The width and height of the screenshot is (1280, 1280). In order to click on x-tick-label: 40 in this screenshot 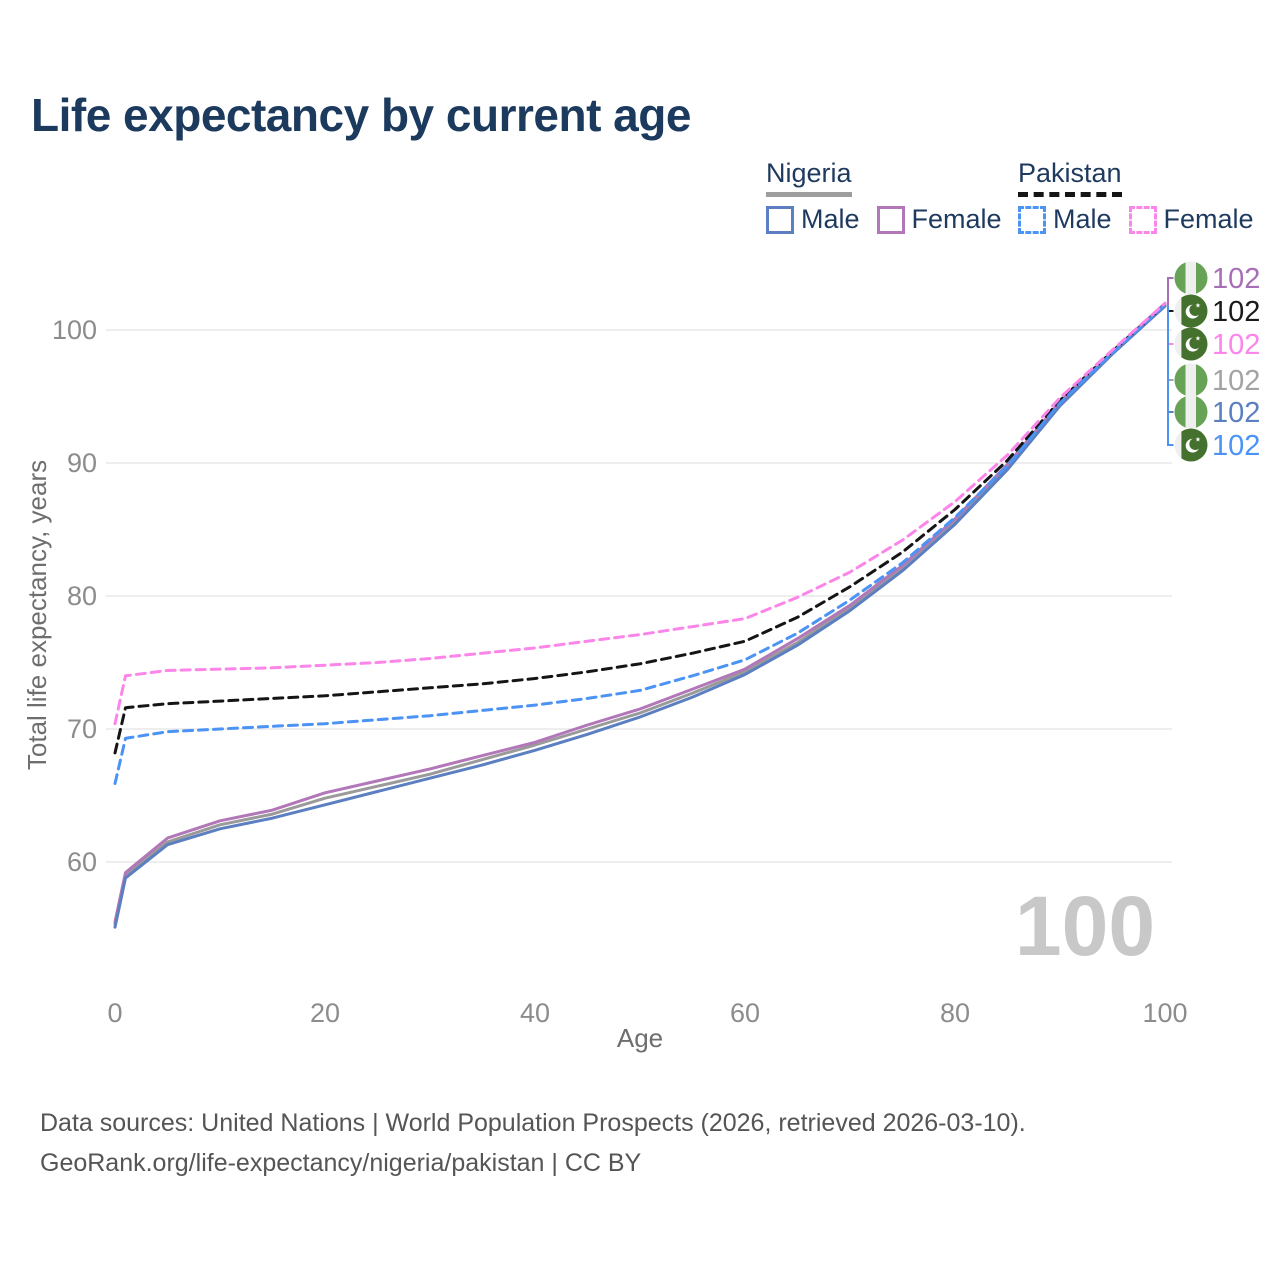, I will do `click(535, 1013)`.